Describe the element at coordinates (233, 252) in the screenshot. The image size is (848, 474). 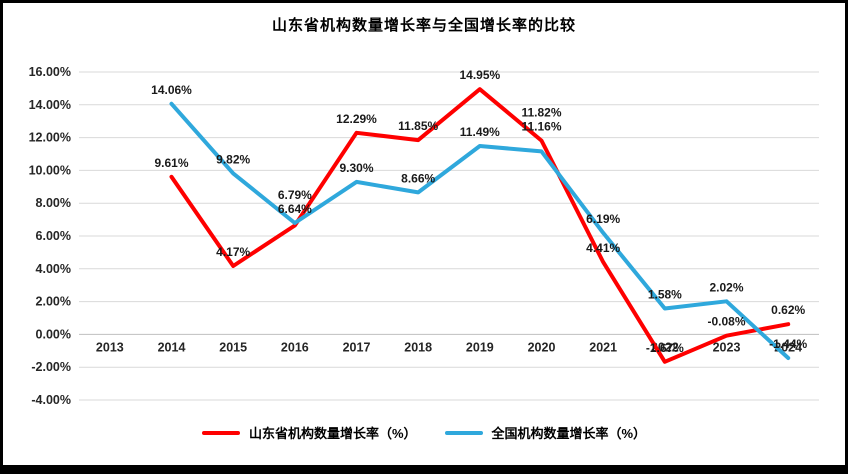
I see `data-label: 4.17%` at that location.